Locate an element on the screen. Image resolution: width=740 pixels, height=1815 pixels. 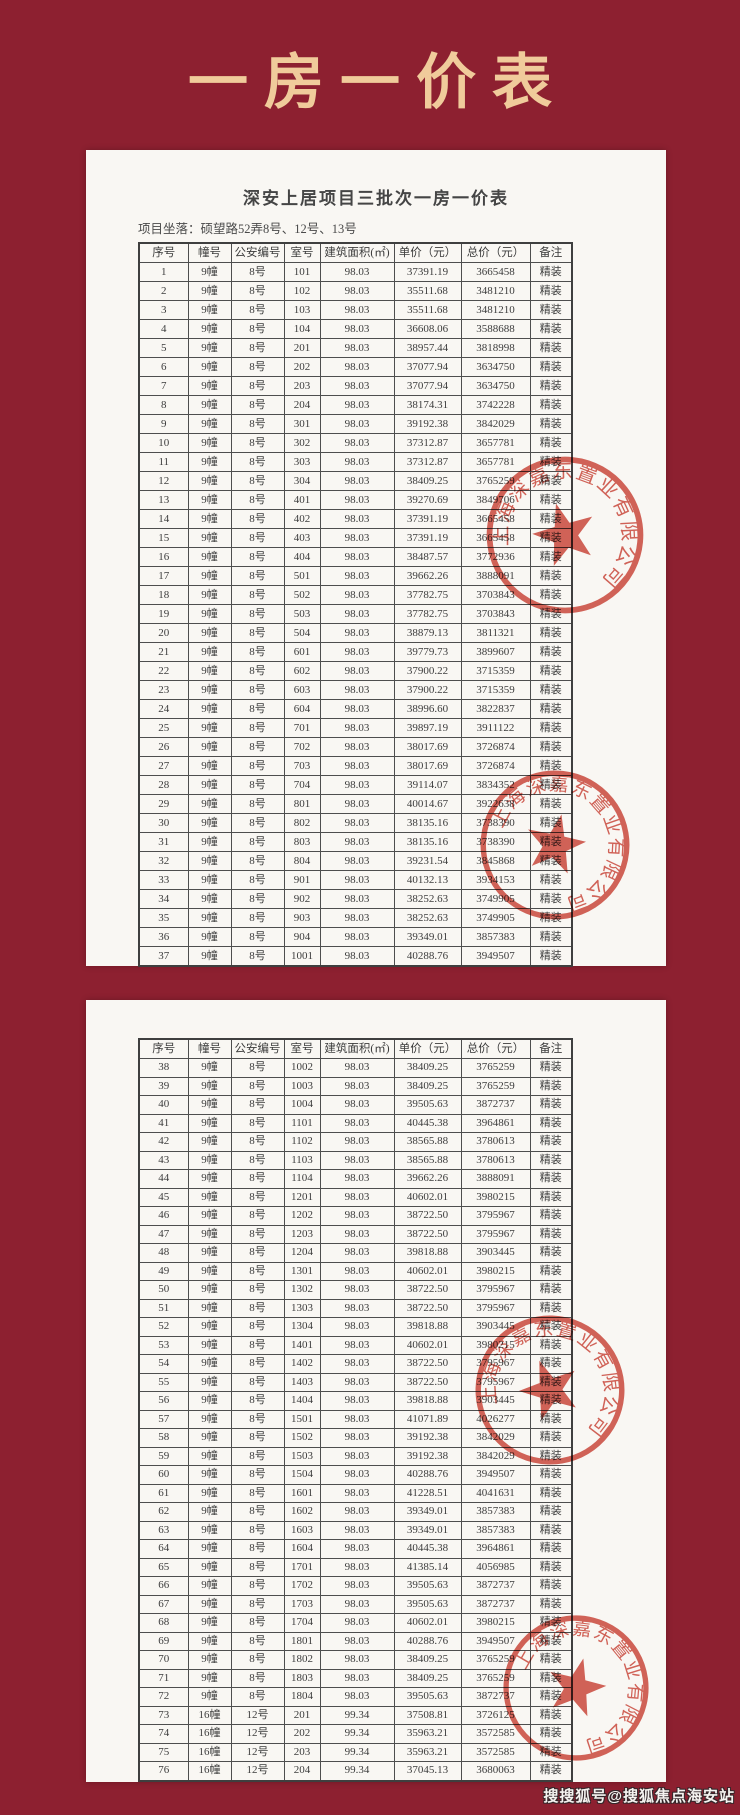
table-cell: 37312.87 is located at coordinates (427, 462).